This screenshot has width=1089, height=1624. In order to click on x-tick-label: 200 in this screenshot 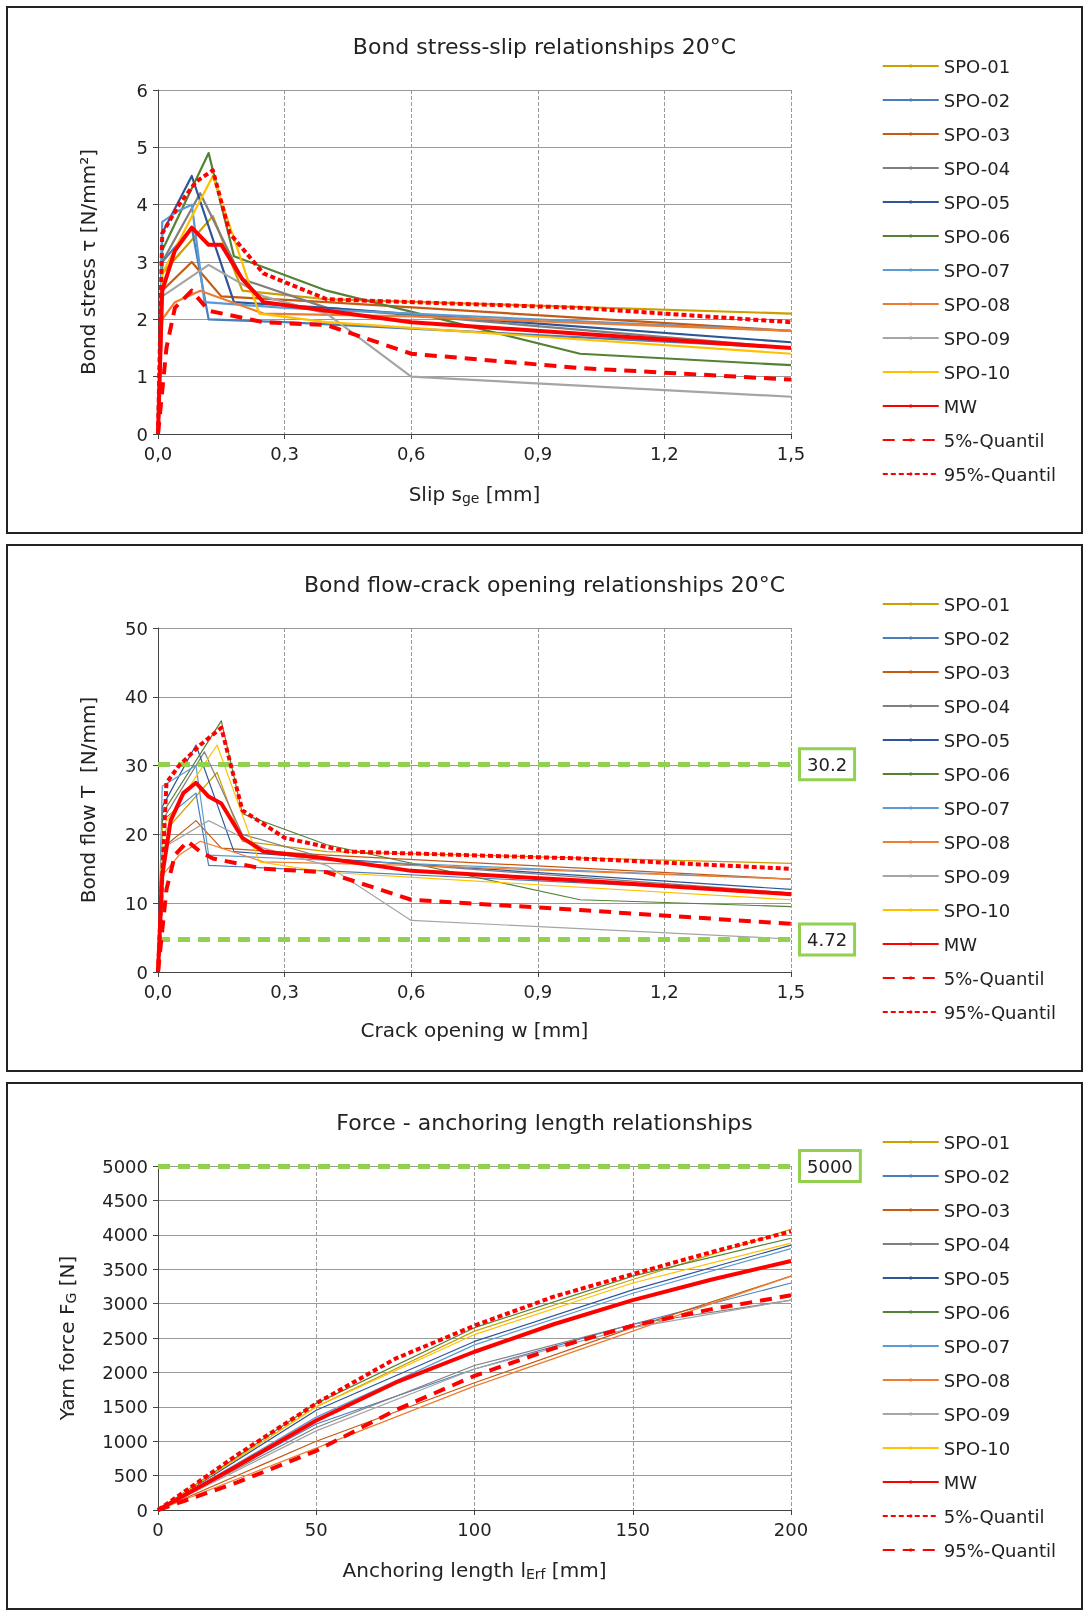, I will do `click(791, 1529)`.